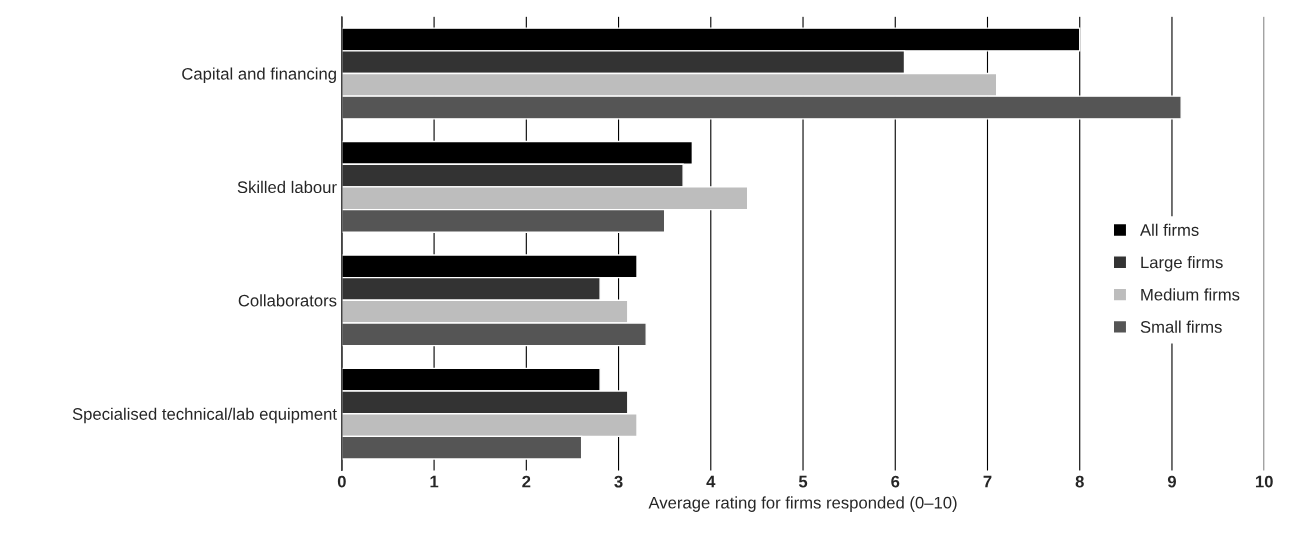  Describe the element at coordinates (1190, 294) in the screenshot. I see `legend-label: Medium firms` at that location.